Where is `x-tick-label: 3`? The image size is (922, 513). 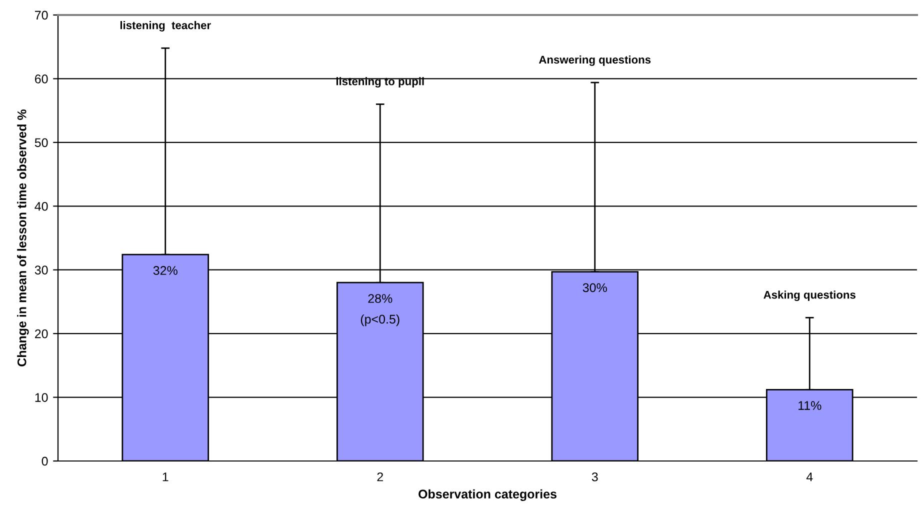 x-tick-label: 3 is located at coordinates (595, 477).